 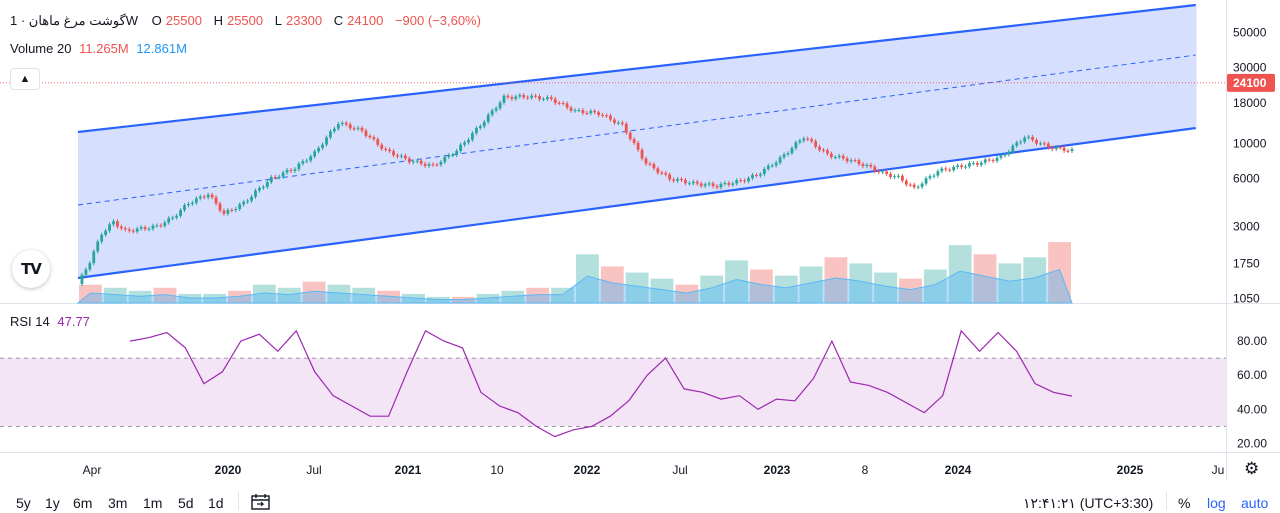 I want to click on time-tick-label: 2022, so click(x=587, y=470).